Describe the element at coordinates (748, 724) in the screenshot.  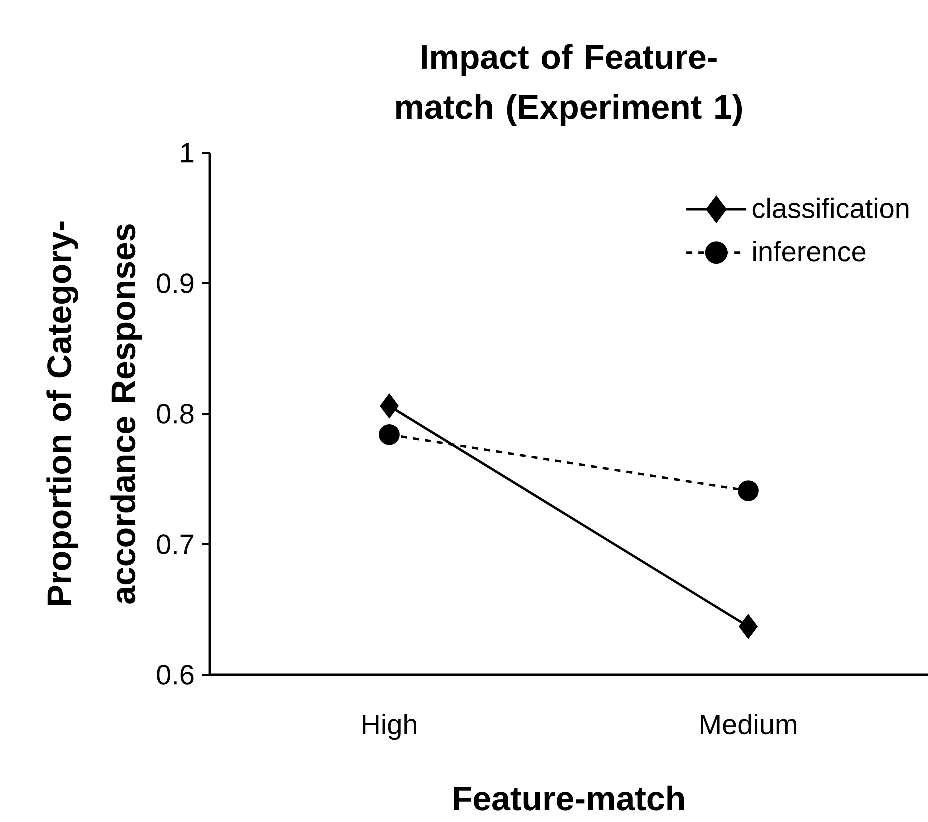
I see `x-tick-label: Medium` at that location.